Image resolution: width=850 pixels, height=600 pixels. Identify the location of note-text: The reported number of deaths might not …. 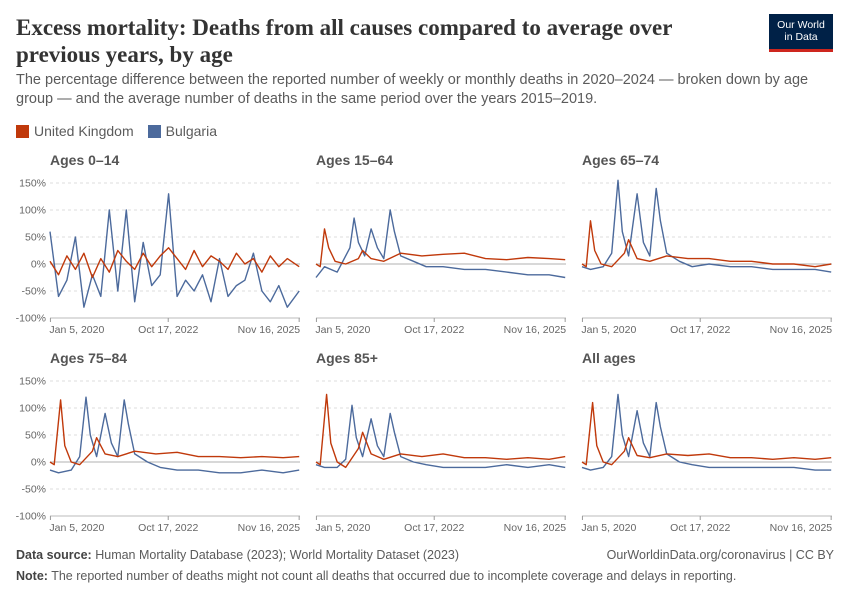
(394, 576).